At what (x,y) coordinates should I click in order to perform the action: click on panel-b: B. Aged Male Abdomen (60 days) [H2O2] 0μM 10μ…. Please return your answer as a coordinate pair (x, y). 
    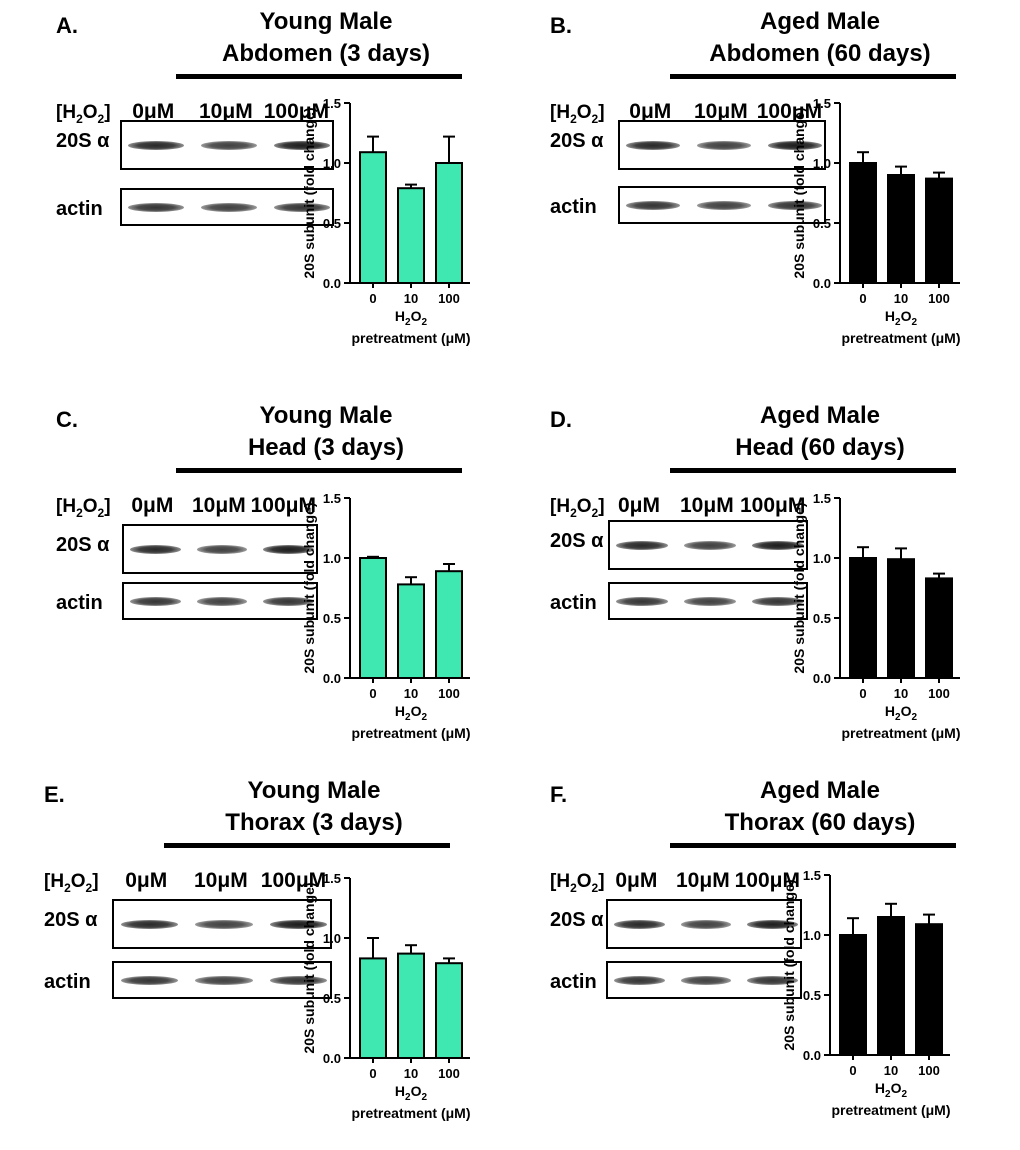
    Looking at the image, I should click on (785, 193).